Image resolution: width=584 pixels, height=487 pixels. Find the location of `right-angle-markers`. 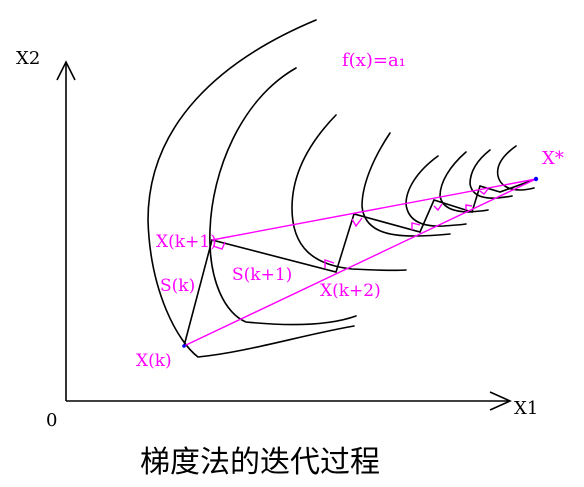

right-angle-markers is located at coordinates (350, 228).